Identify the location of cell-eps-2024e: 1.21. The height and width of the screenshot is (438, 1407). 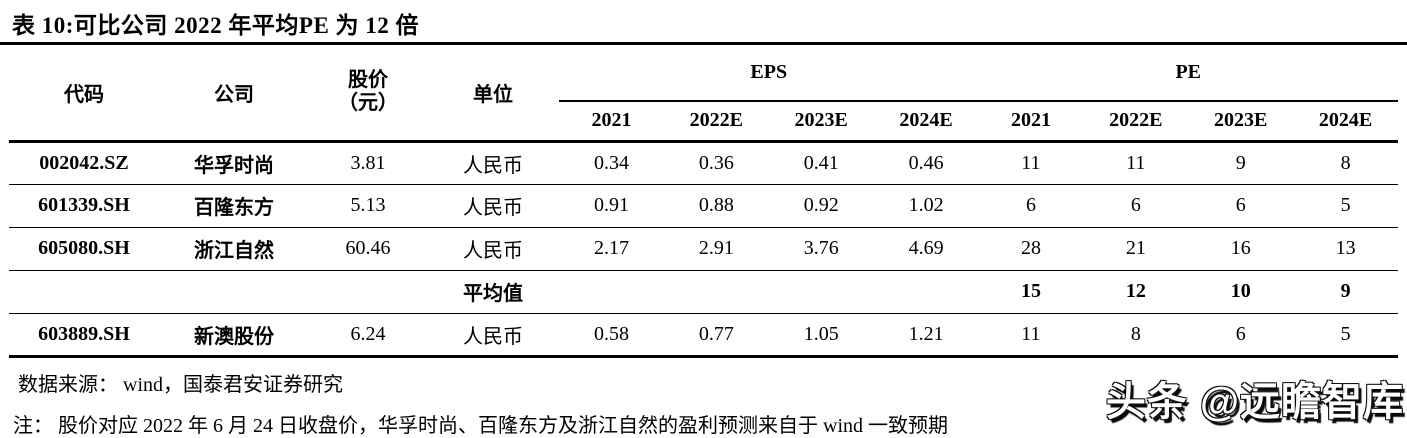
(926, 335).